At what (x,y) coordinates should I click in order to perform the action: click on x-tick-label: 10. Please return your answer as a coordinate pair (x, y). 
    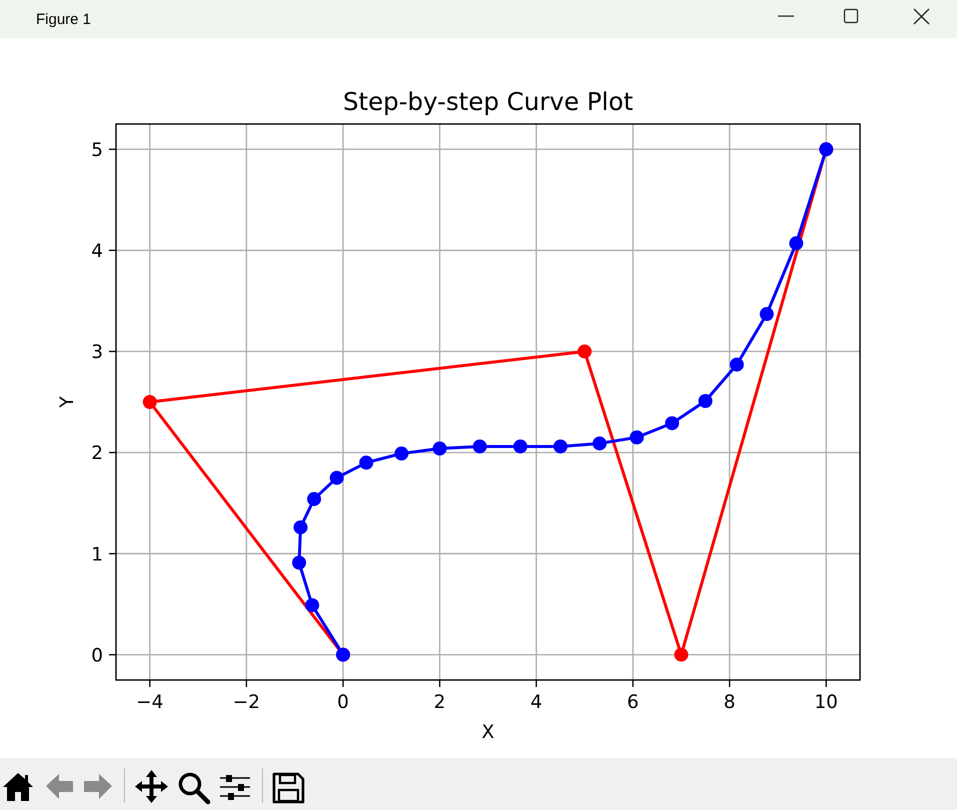
    Looking at the image, I should click on (826, 702).